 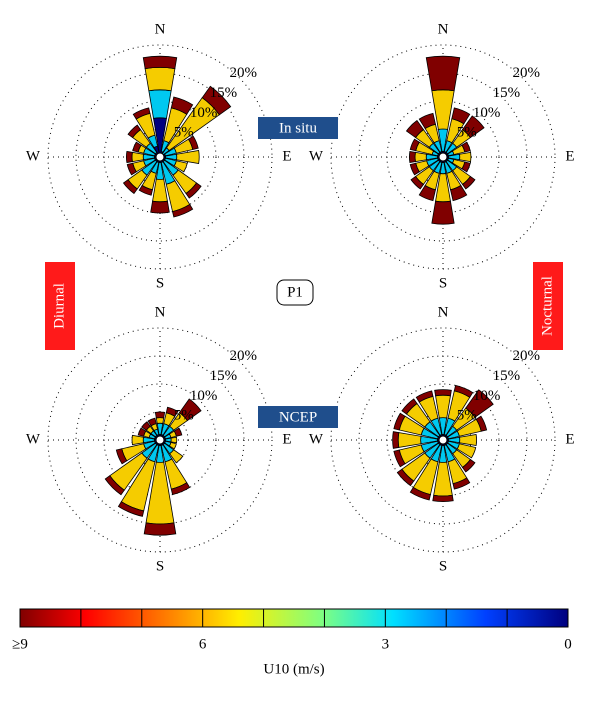 I want to click on x-tick-label: 0, so click(x=568, y=644).